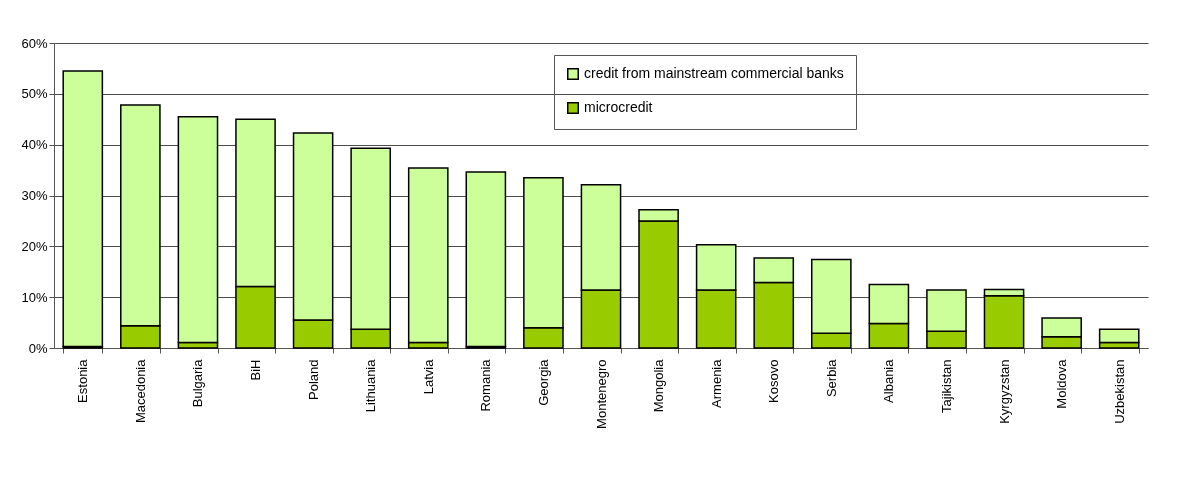 This screenshot has height=479, width=1192. Describe the element at coordinates (34, 297) in the screenshot. I see `y-tick-label: 10%` at that location.